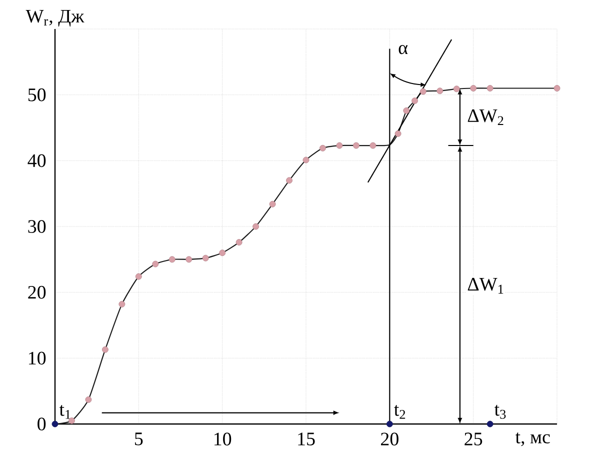  Describe the element at coordinates (223, 439) in the screenshot. I see `x-tick-label: 10` at that location.